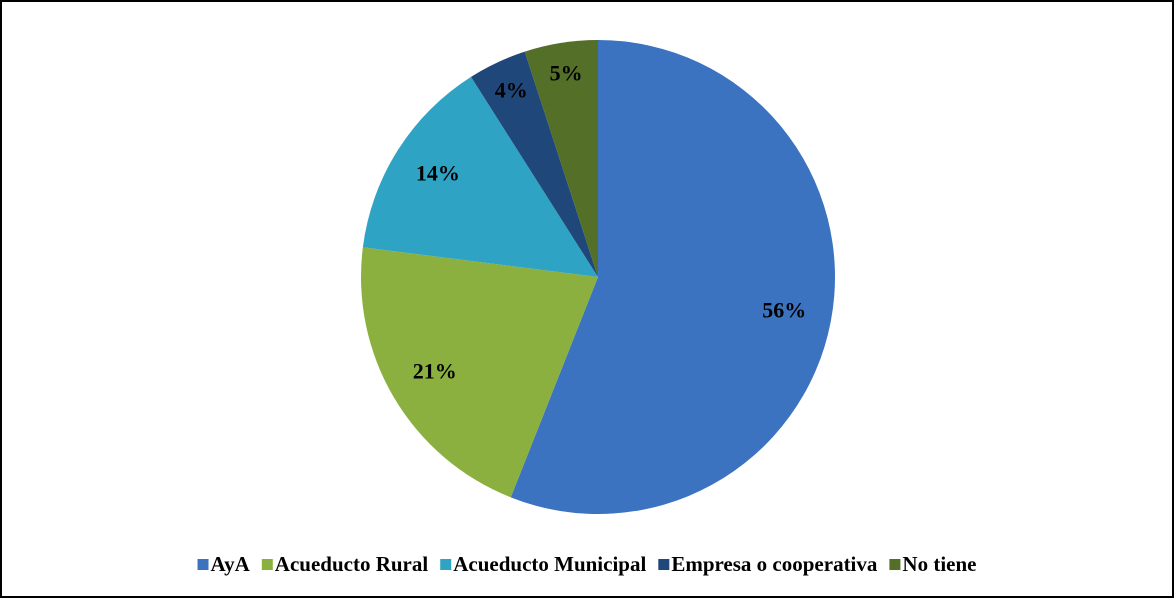 Image resolution: width=1174 pixels, height=598 pixels. I want to click on data-label: 14%, so click(438, 172).